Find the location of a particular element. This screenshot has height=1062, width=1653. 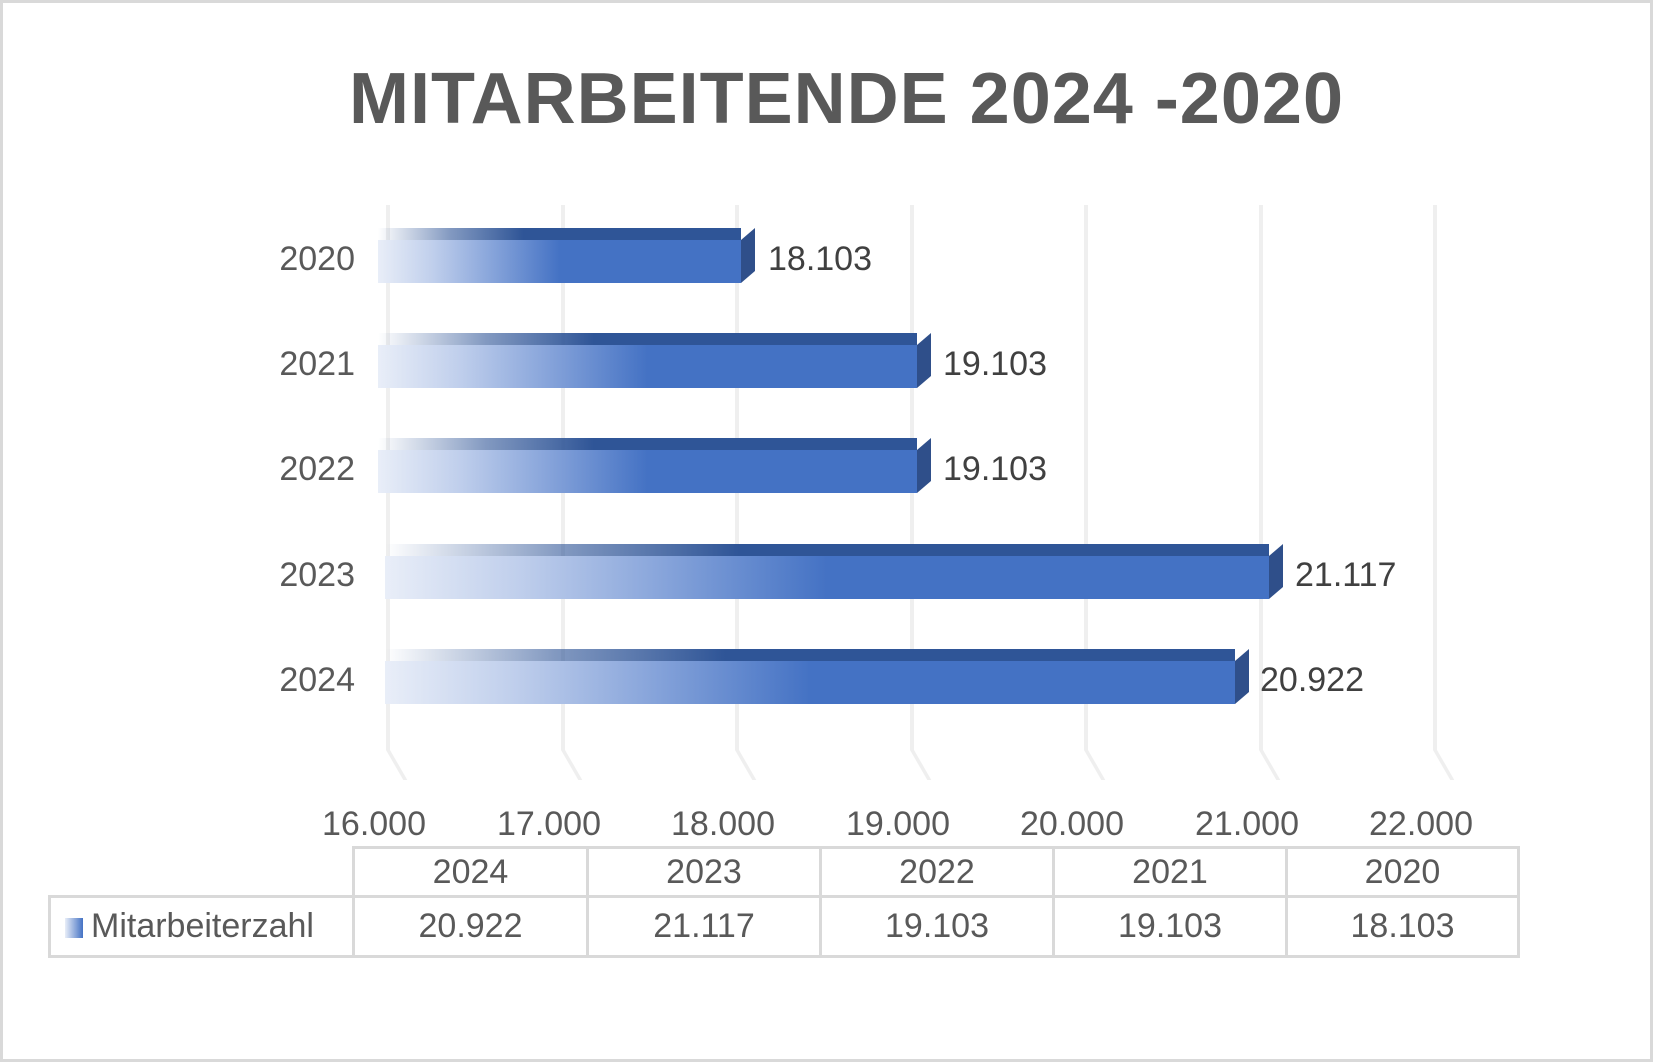

category-label: 2020 is located at coordinates (317, 259).